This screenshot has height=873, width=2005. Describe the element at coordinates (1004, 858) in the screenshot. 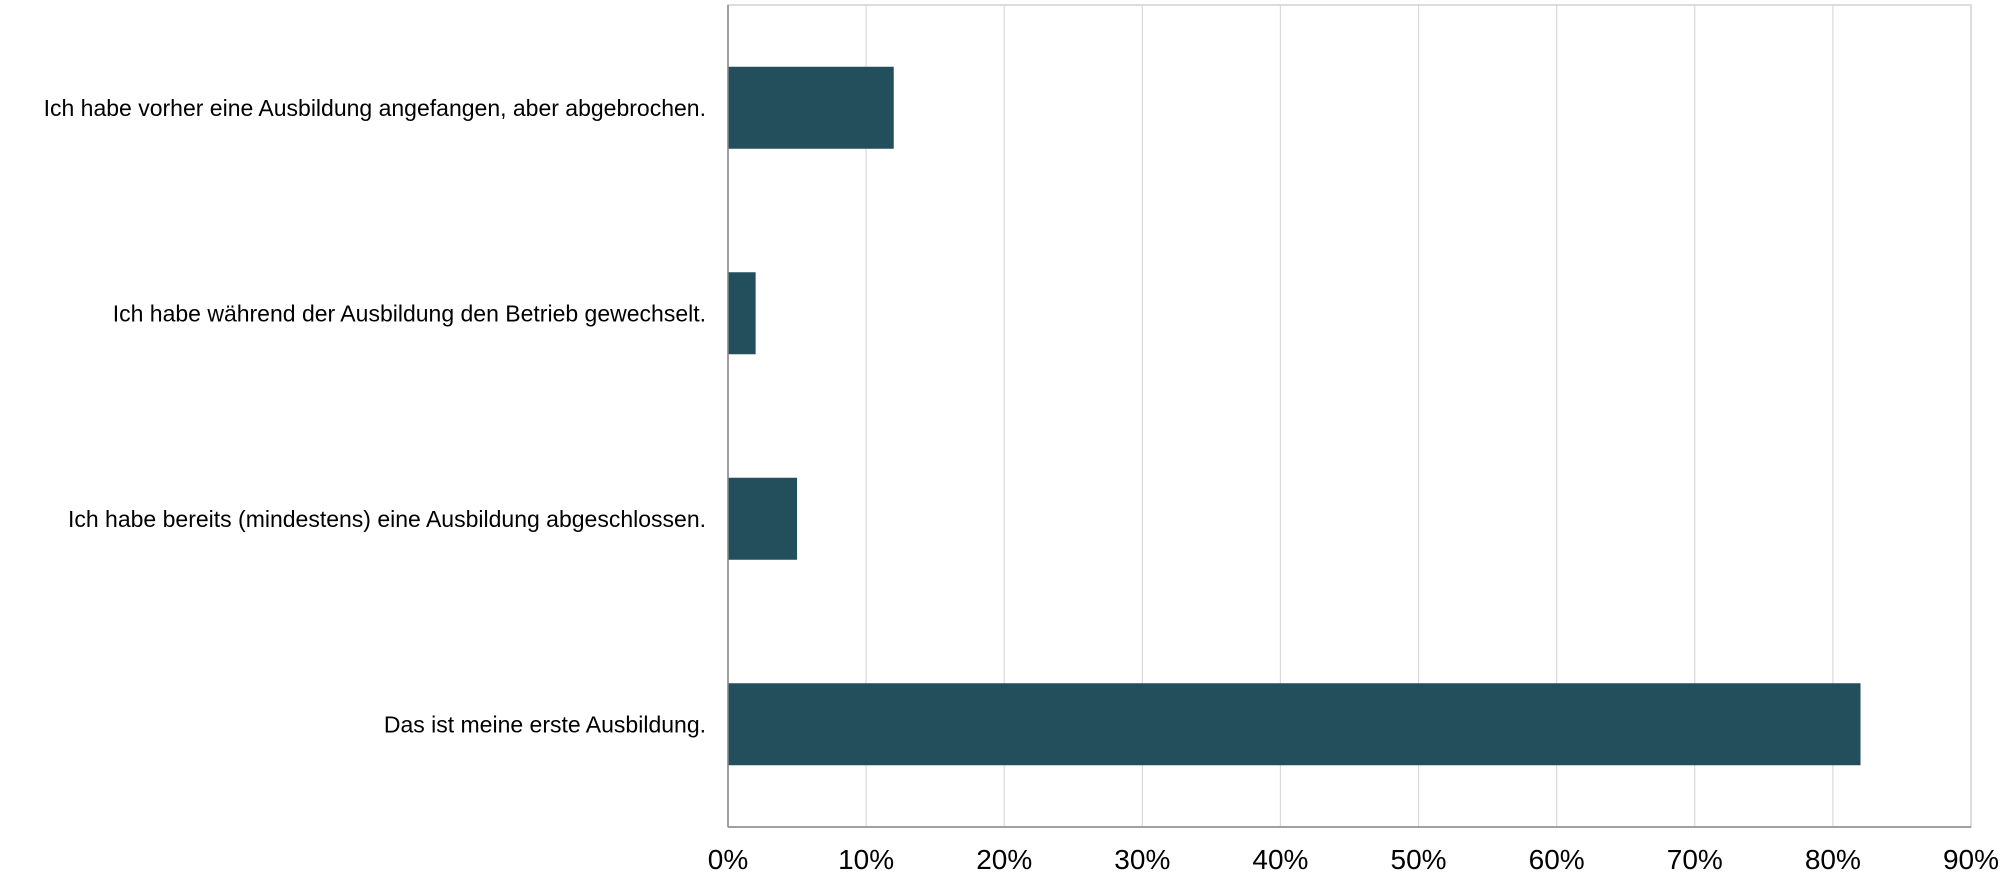

I see `x-tick-label: 20%` at that location.